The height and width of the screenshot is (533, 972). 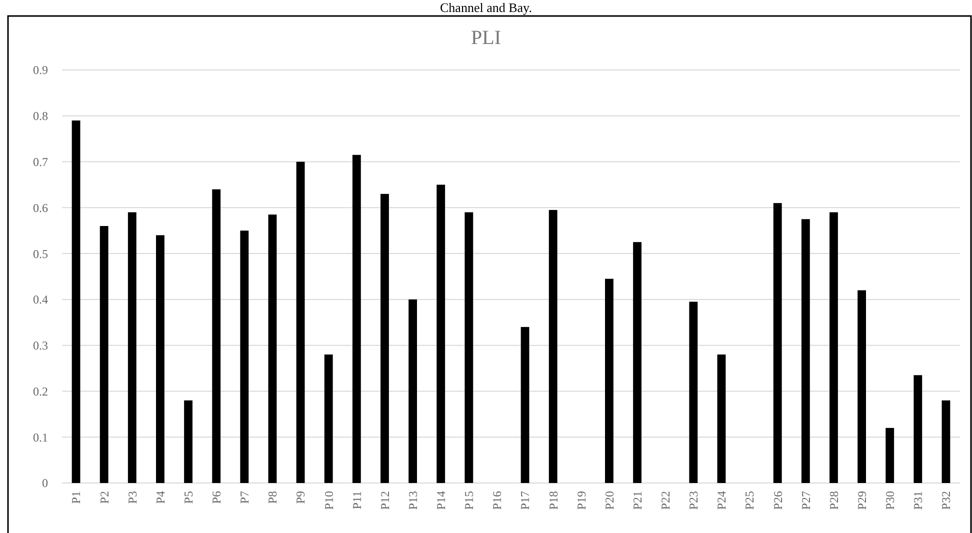 I want to click on x-tick-label: P7, so click(x=245, y=497).